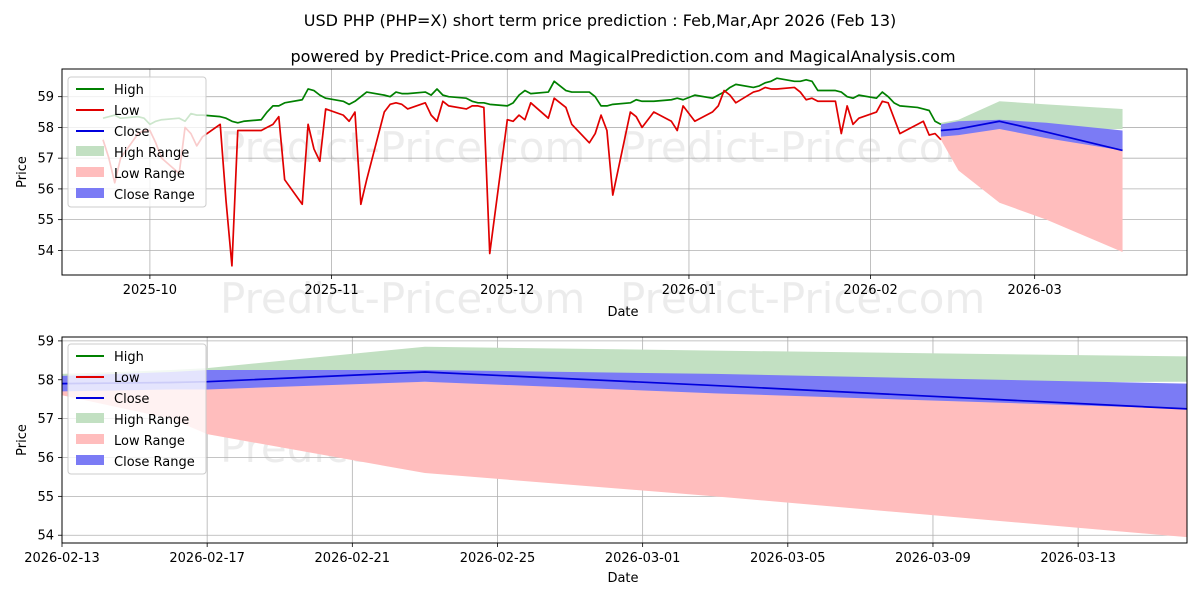 This screenshot has height=600, width=1200. Describe the element at coordinates (1031, 190) in the screenshot. I see `low-range-band` at that location.